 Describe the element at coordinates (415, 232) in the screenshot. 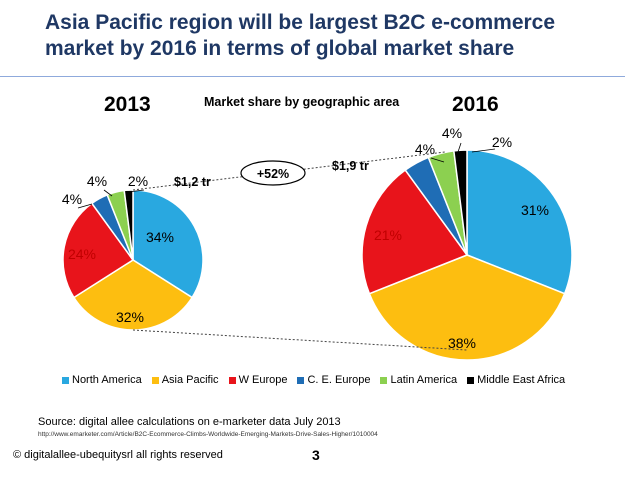

I see `pie-2016-slice-w-europe` at that location.